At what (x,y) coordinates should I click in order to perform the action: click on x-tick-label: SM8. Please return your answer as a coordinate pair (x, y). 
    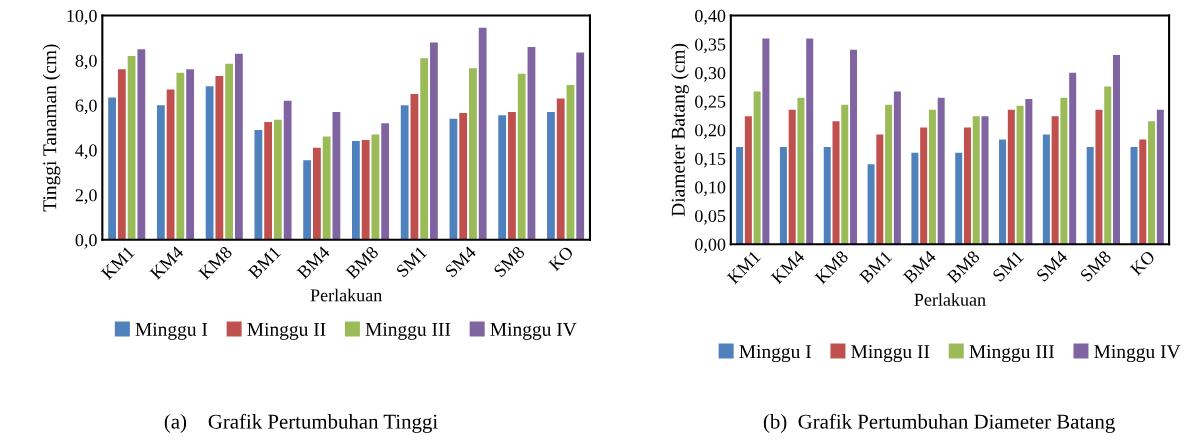
    Looking at the image, I should click on (509, 261).